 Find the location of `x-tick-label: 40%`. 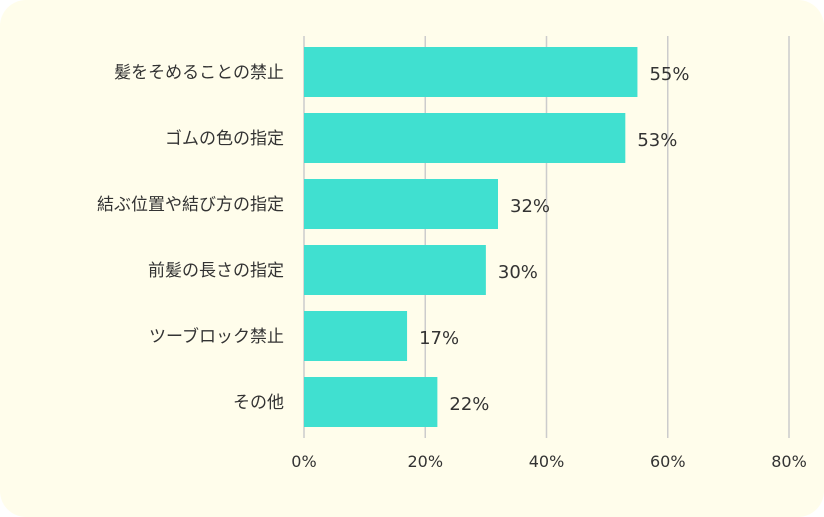

x-tick-label: 40% is located at coordinates (547, 461).